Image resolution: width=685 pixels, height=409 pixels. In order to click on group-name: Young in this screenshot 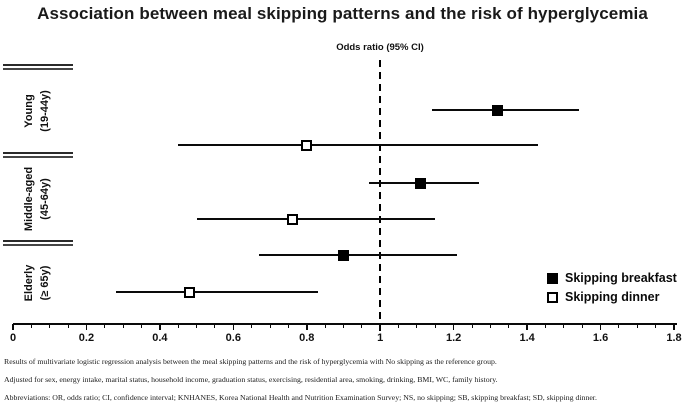, I will do `click(29, 111)`.